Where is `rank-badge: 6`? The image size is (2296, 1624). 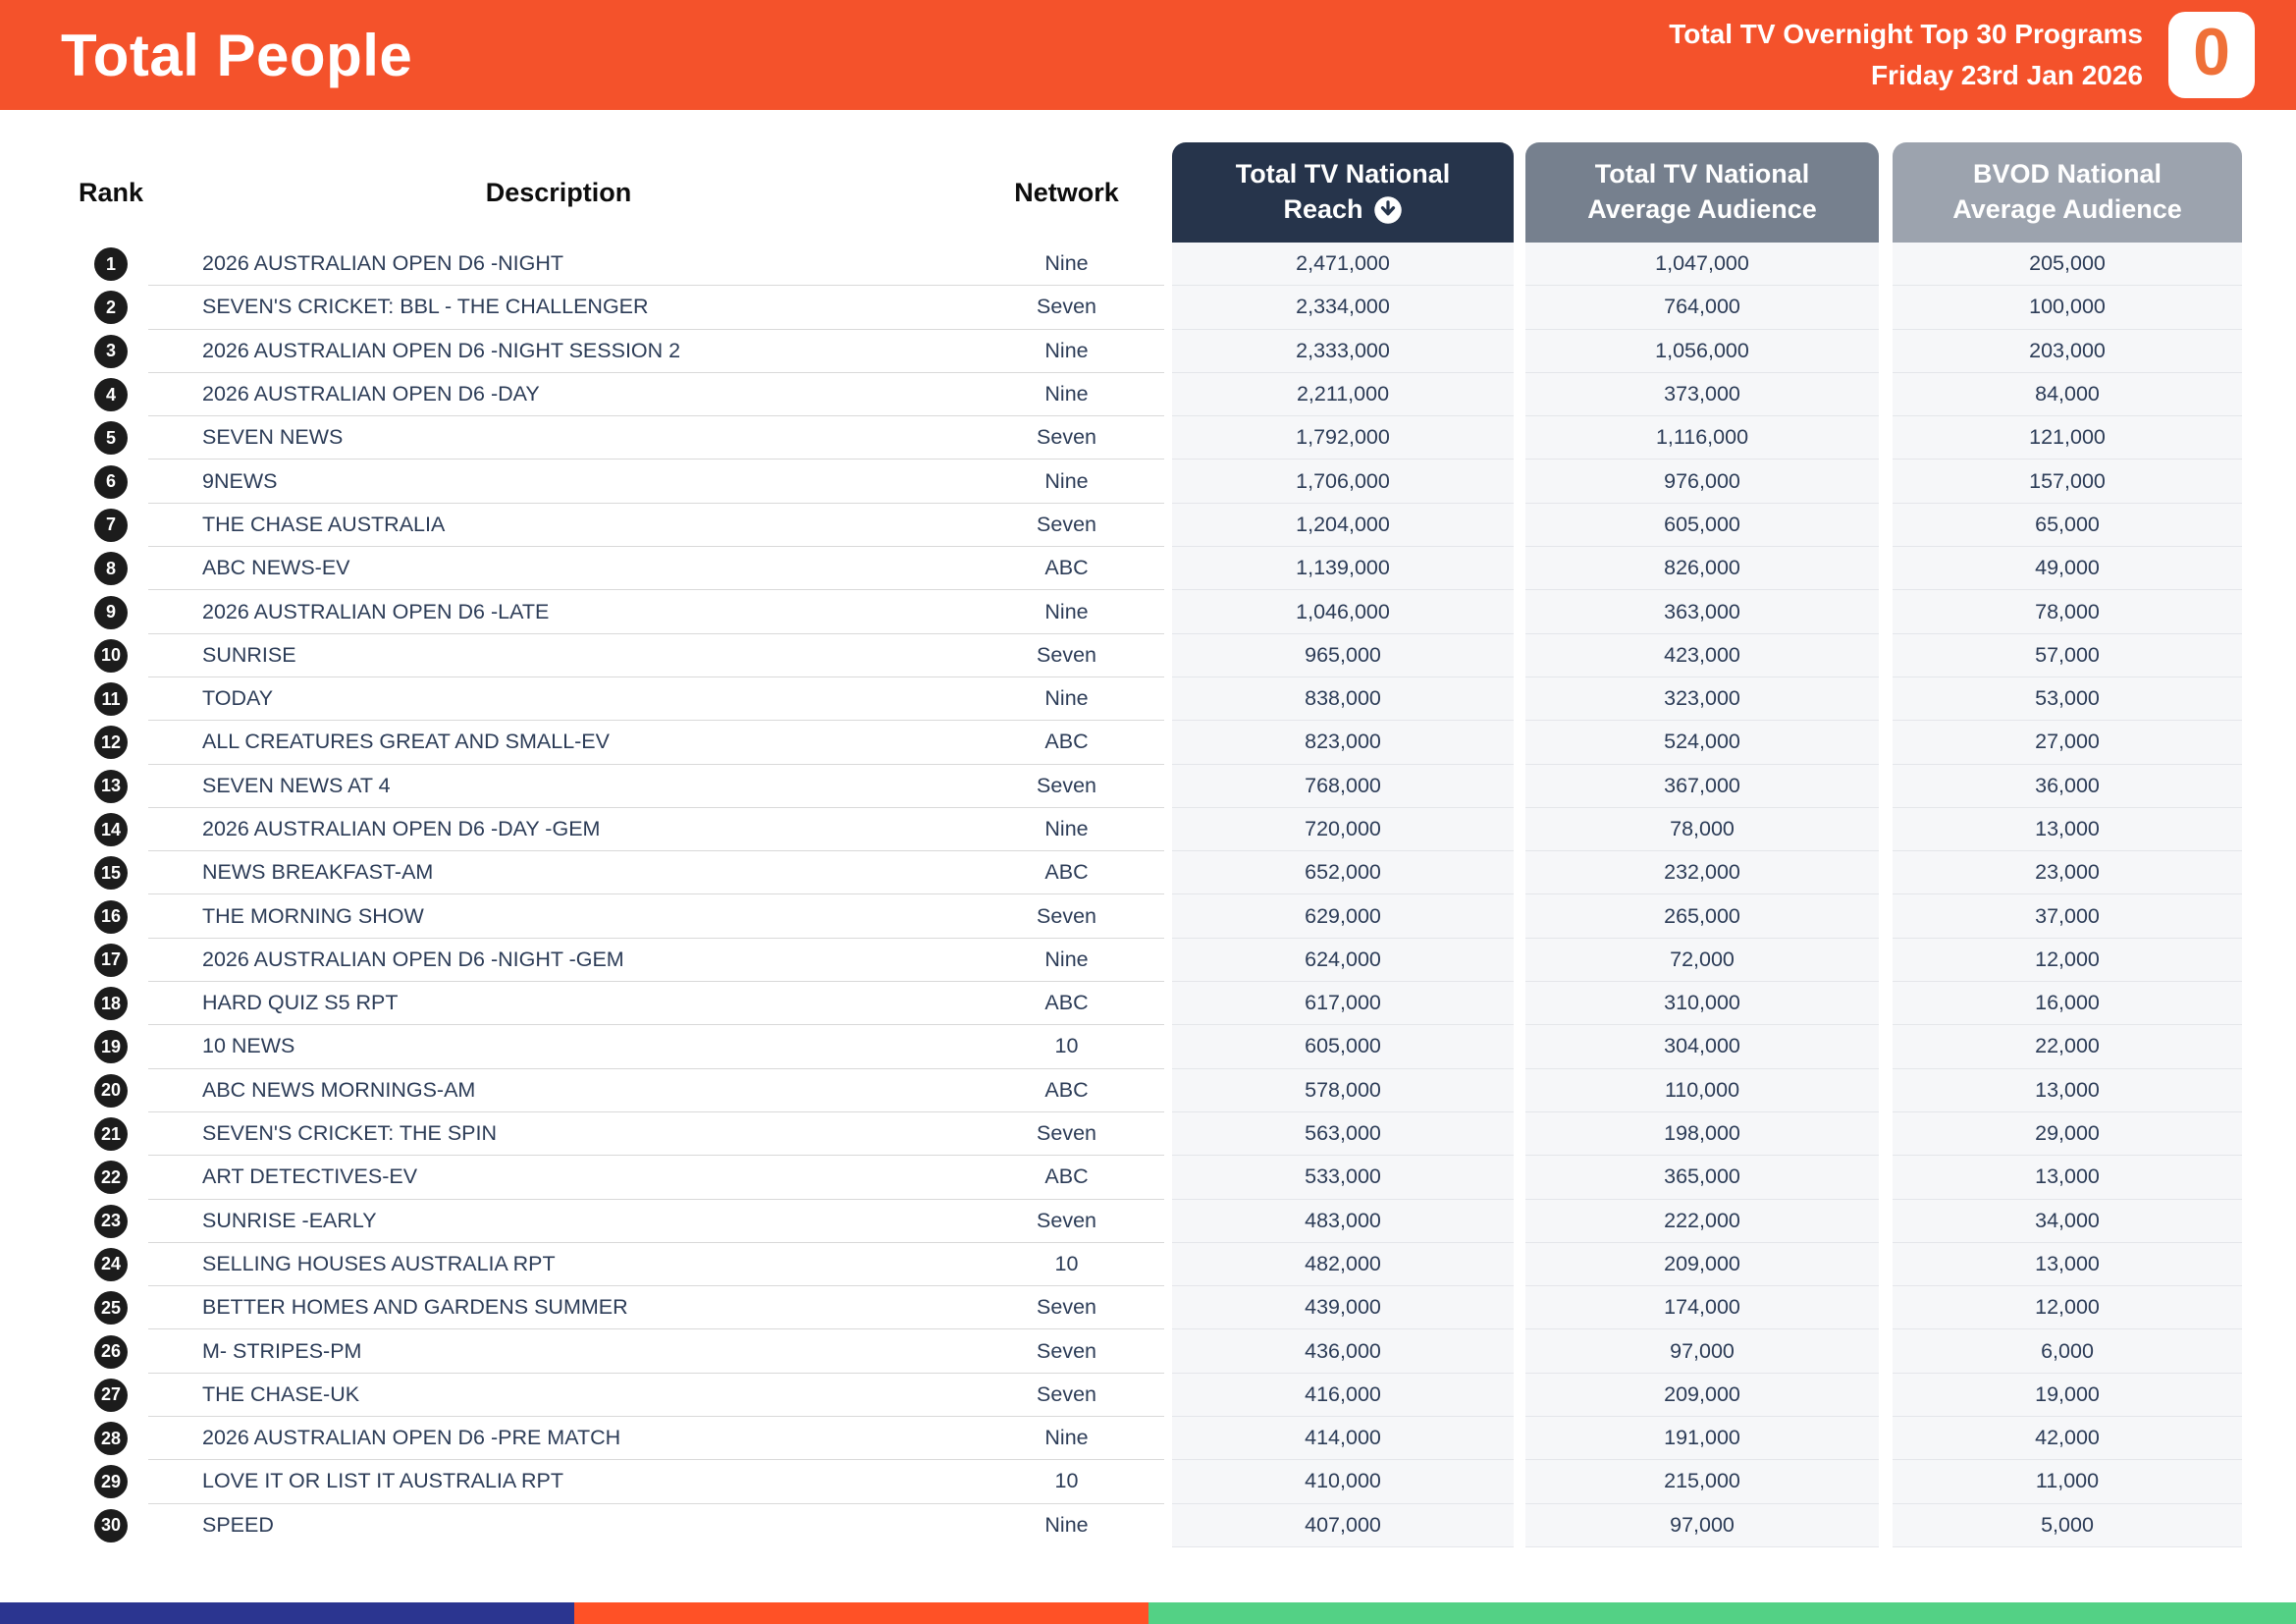 rank-badge: 6 is located at coordinates (111, 481).